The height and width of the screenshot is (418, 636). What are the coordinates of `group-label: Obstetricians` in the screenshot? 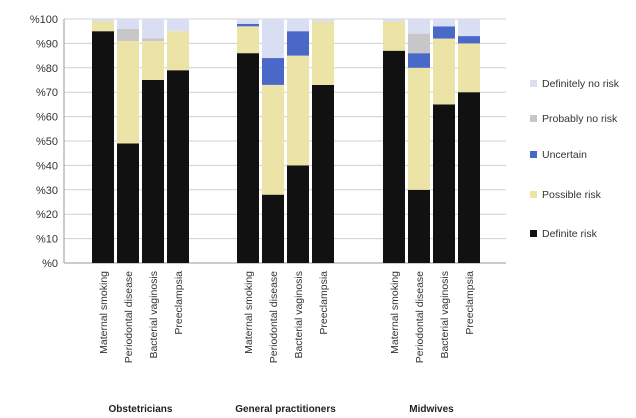 It's located at (141, 409).